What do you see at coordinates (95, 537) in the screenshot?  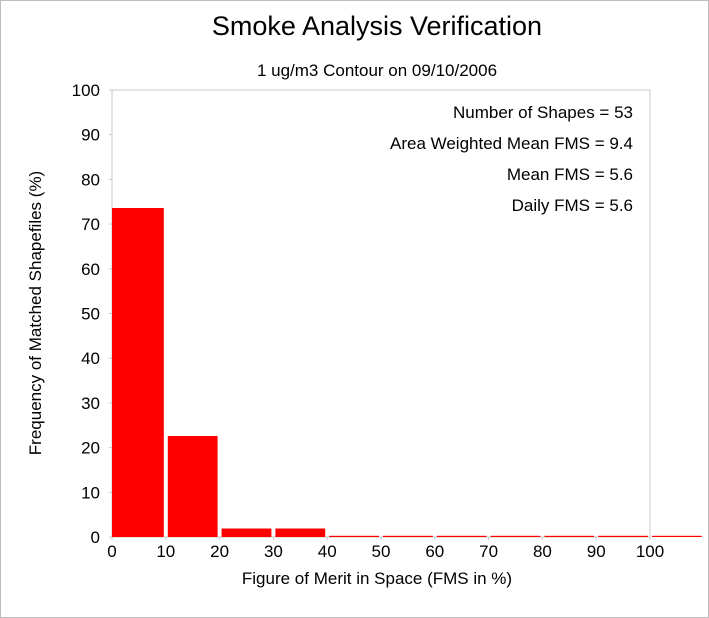 I see `y-tick-label: 0` at bounding box center [95, 537].